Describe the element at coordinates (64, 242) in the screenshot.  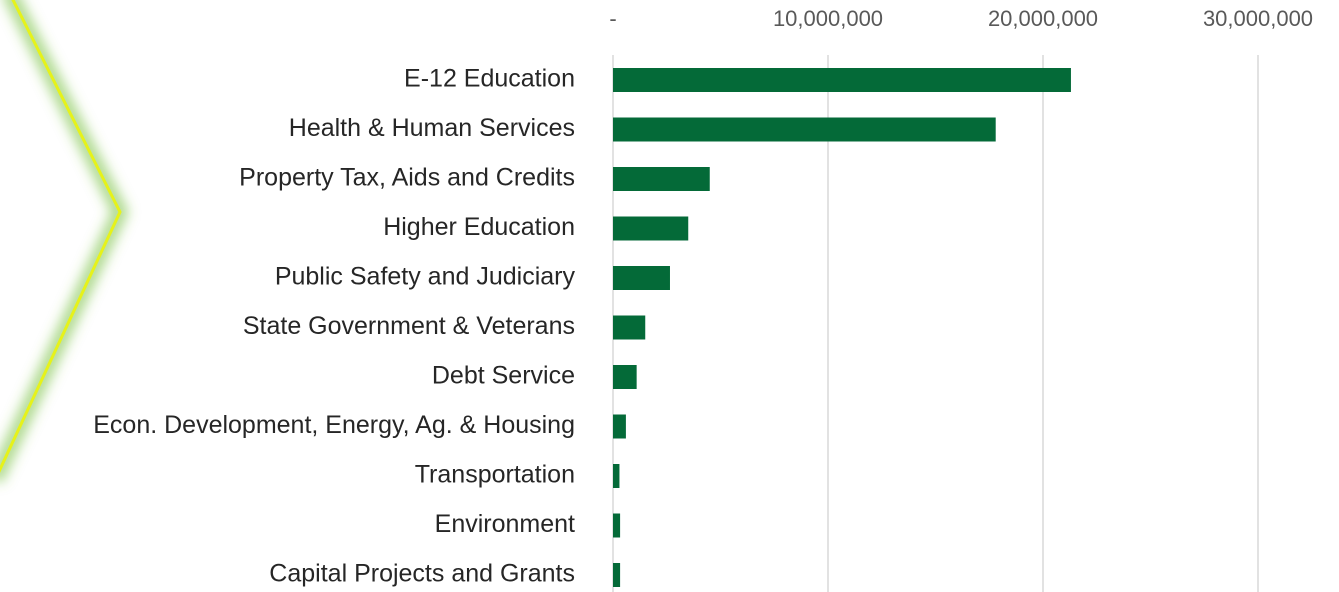
I see `decorative-chevron` at that location.